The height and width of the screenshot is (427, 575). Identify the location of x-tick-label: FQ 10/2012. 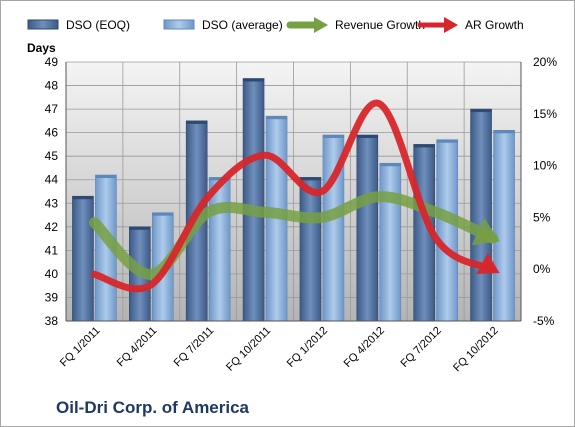
(476, 350).